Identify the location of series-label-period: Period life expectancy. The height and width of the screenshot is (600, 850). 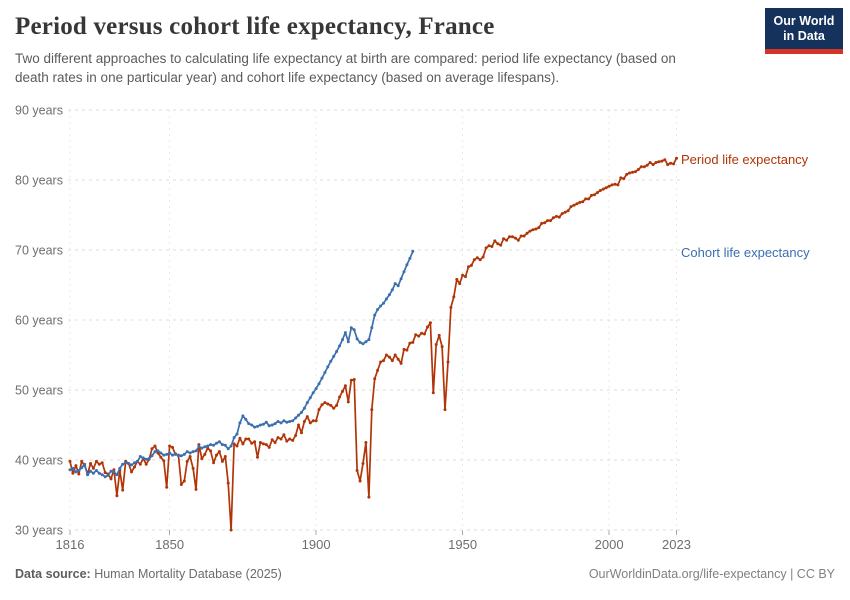
(745, 159).